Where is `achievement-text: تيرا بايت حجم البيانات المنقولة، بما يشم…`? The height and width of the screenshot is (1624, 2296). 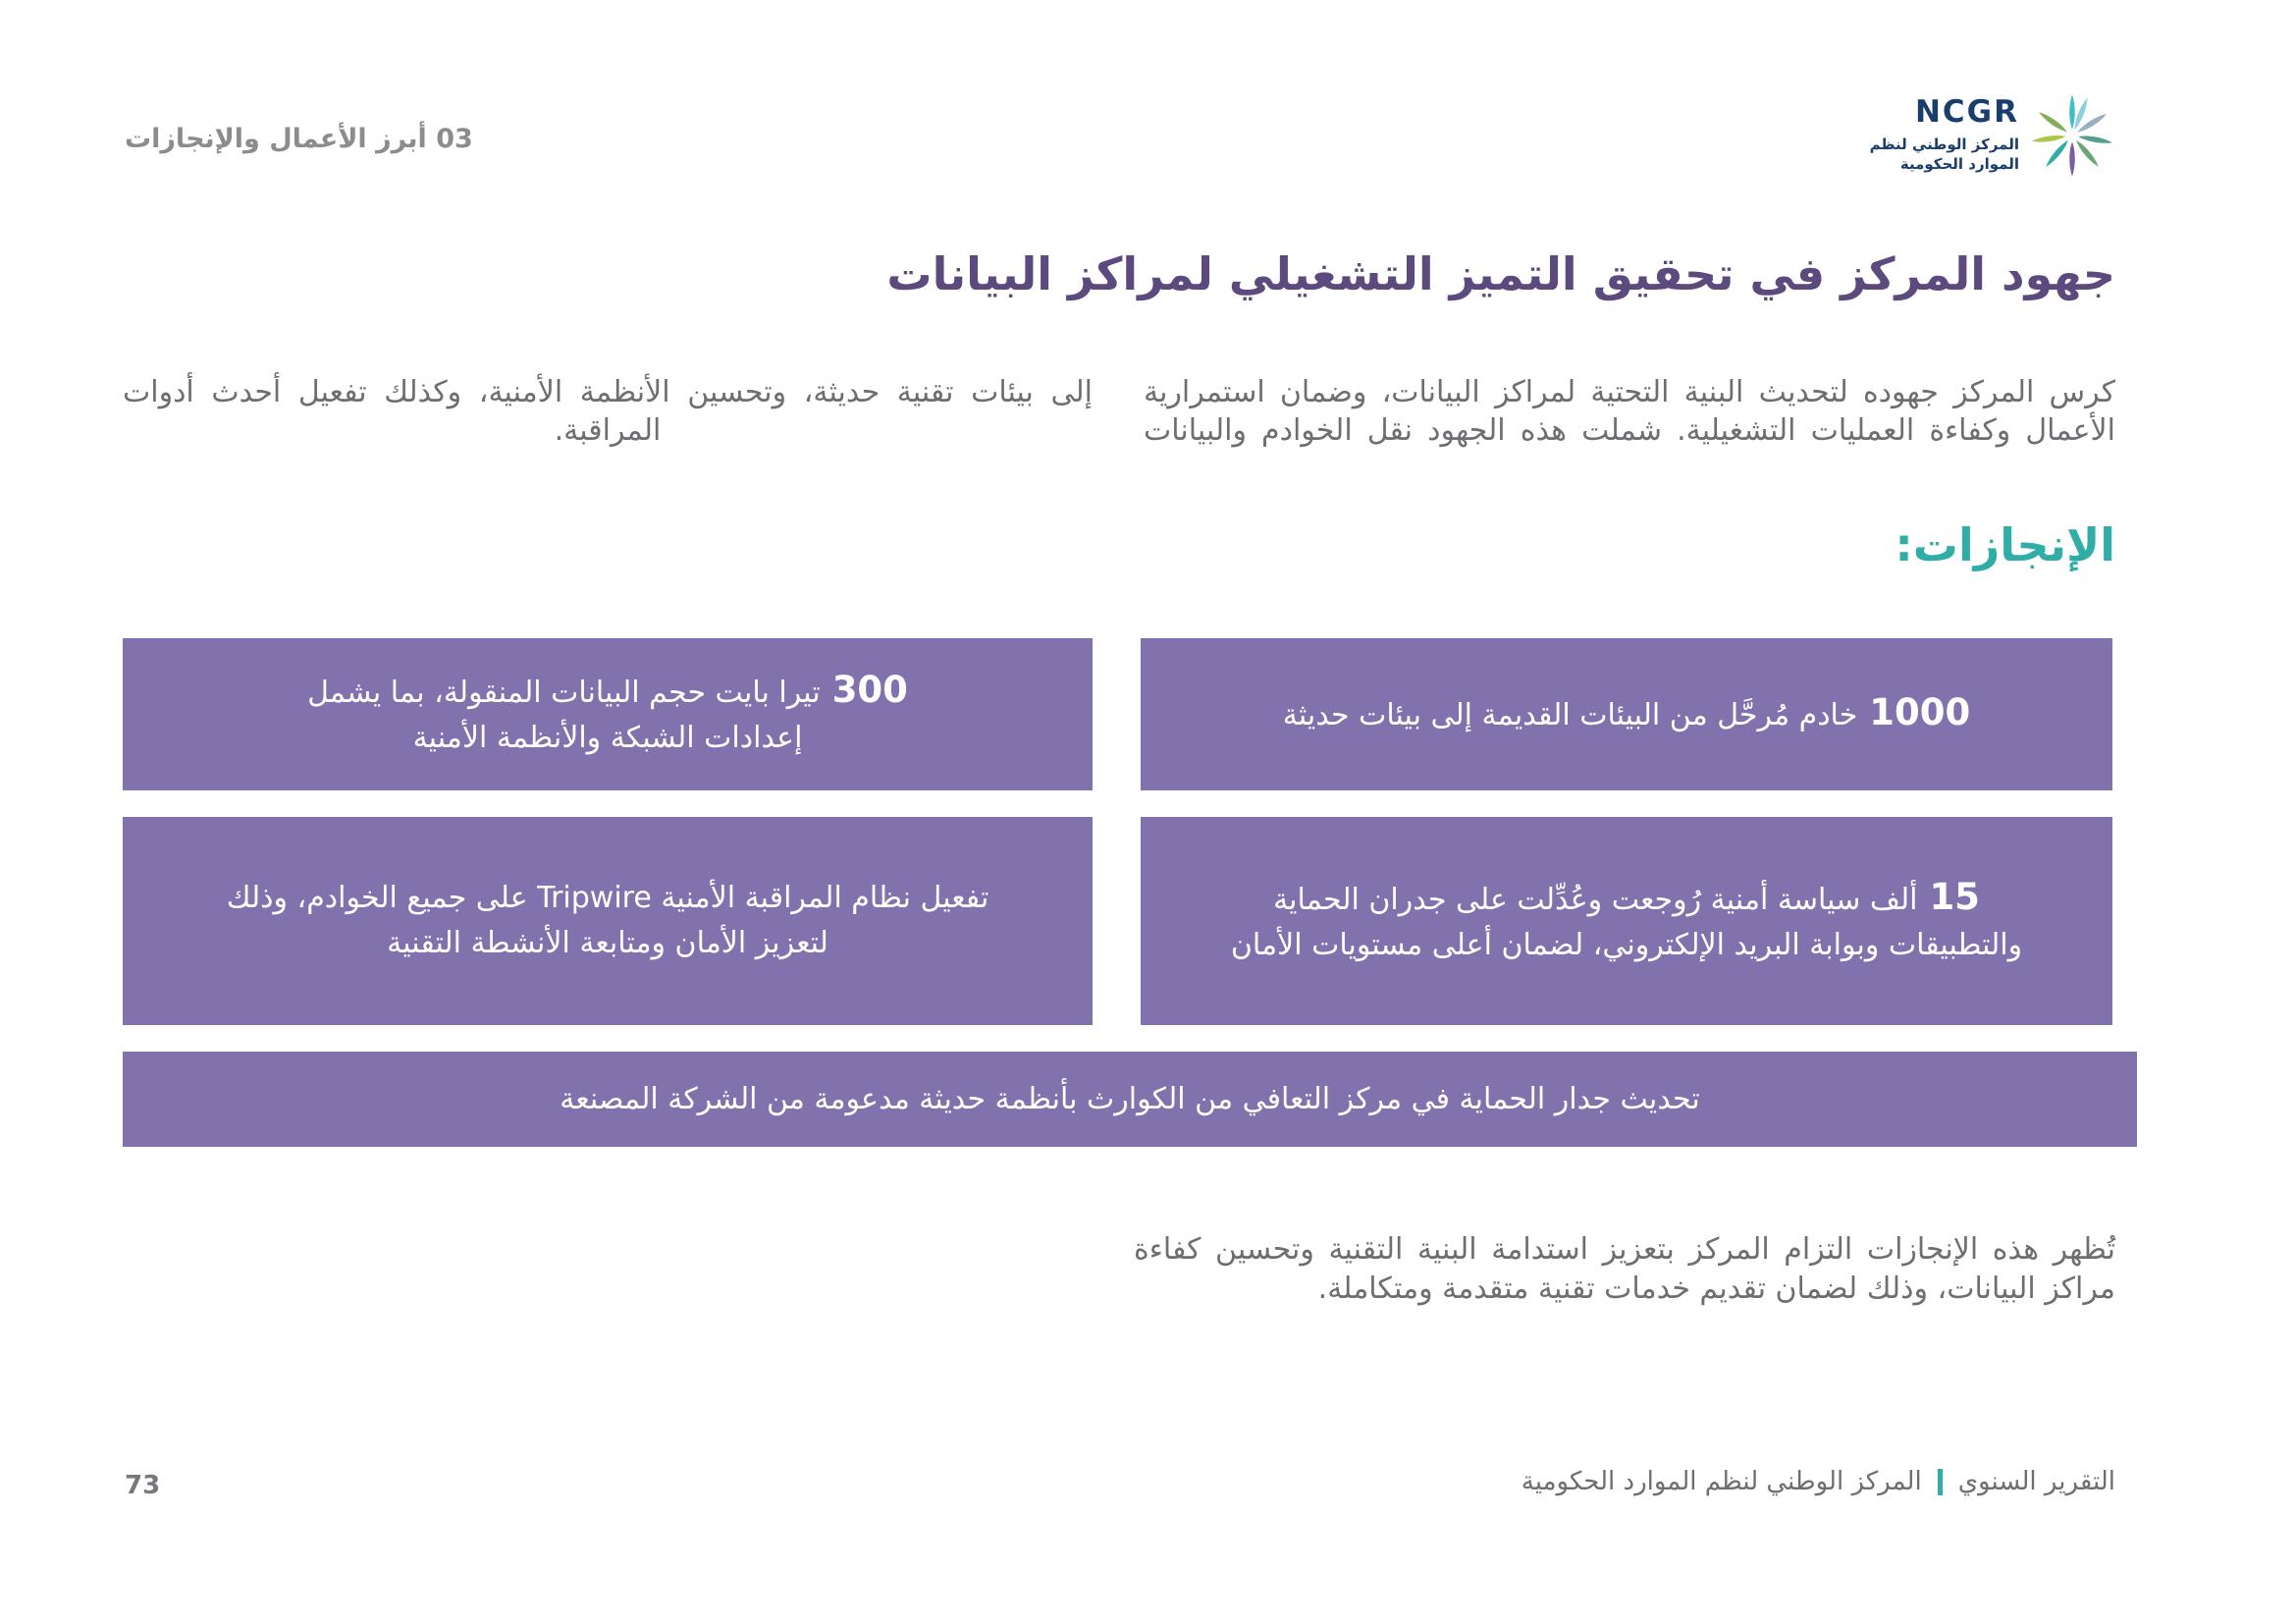
achievement-text: تيرا بايت حجم البيانات المنقولة، بما يشم… is located at coordinates (564, 693).